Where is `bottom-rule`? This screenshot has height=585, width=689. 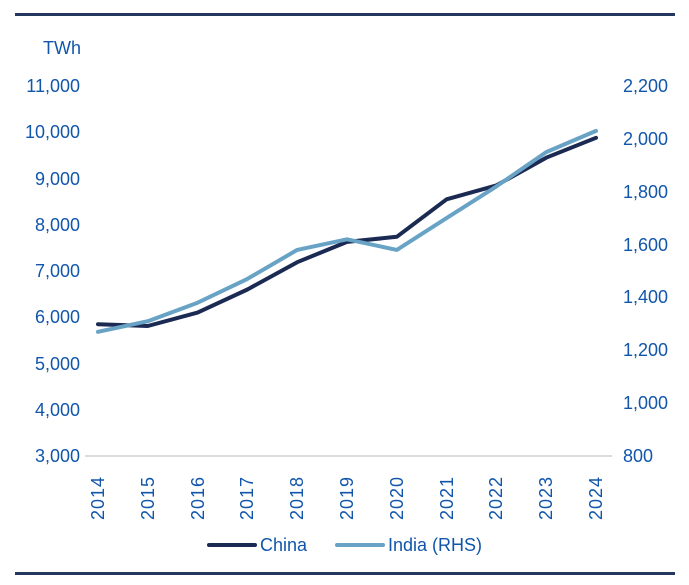 bottom-rule is located at coordinates (345, 573).